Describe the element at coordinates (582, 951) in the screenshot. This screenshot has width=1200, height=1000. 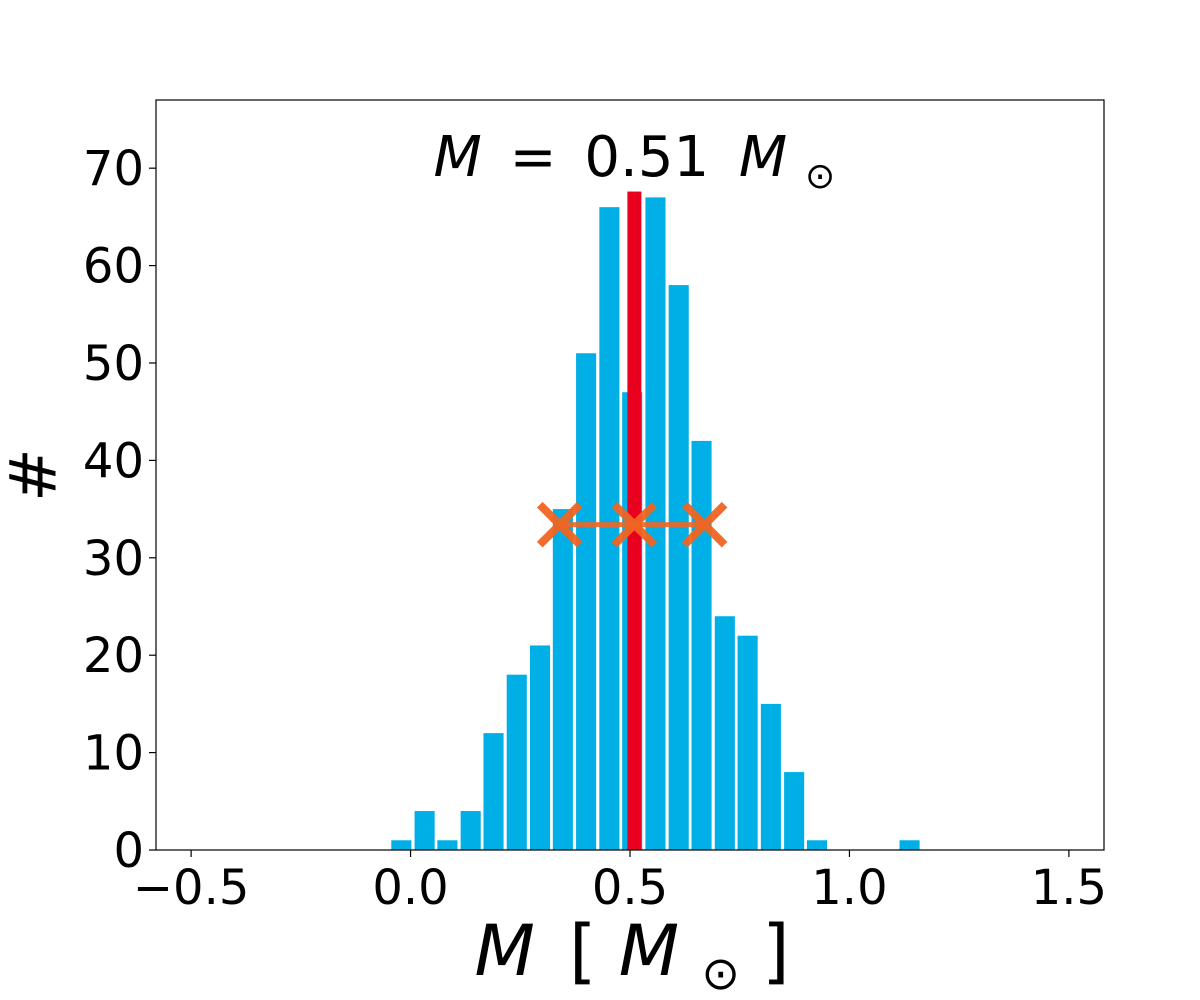
I see `xlabel-left-bracket: [` at that location.